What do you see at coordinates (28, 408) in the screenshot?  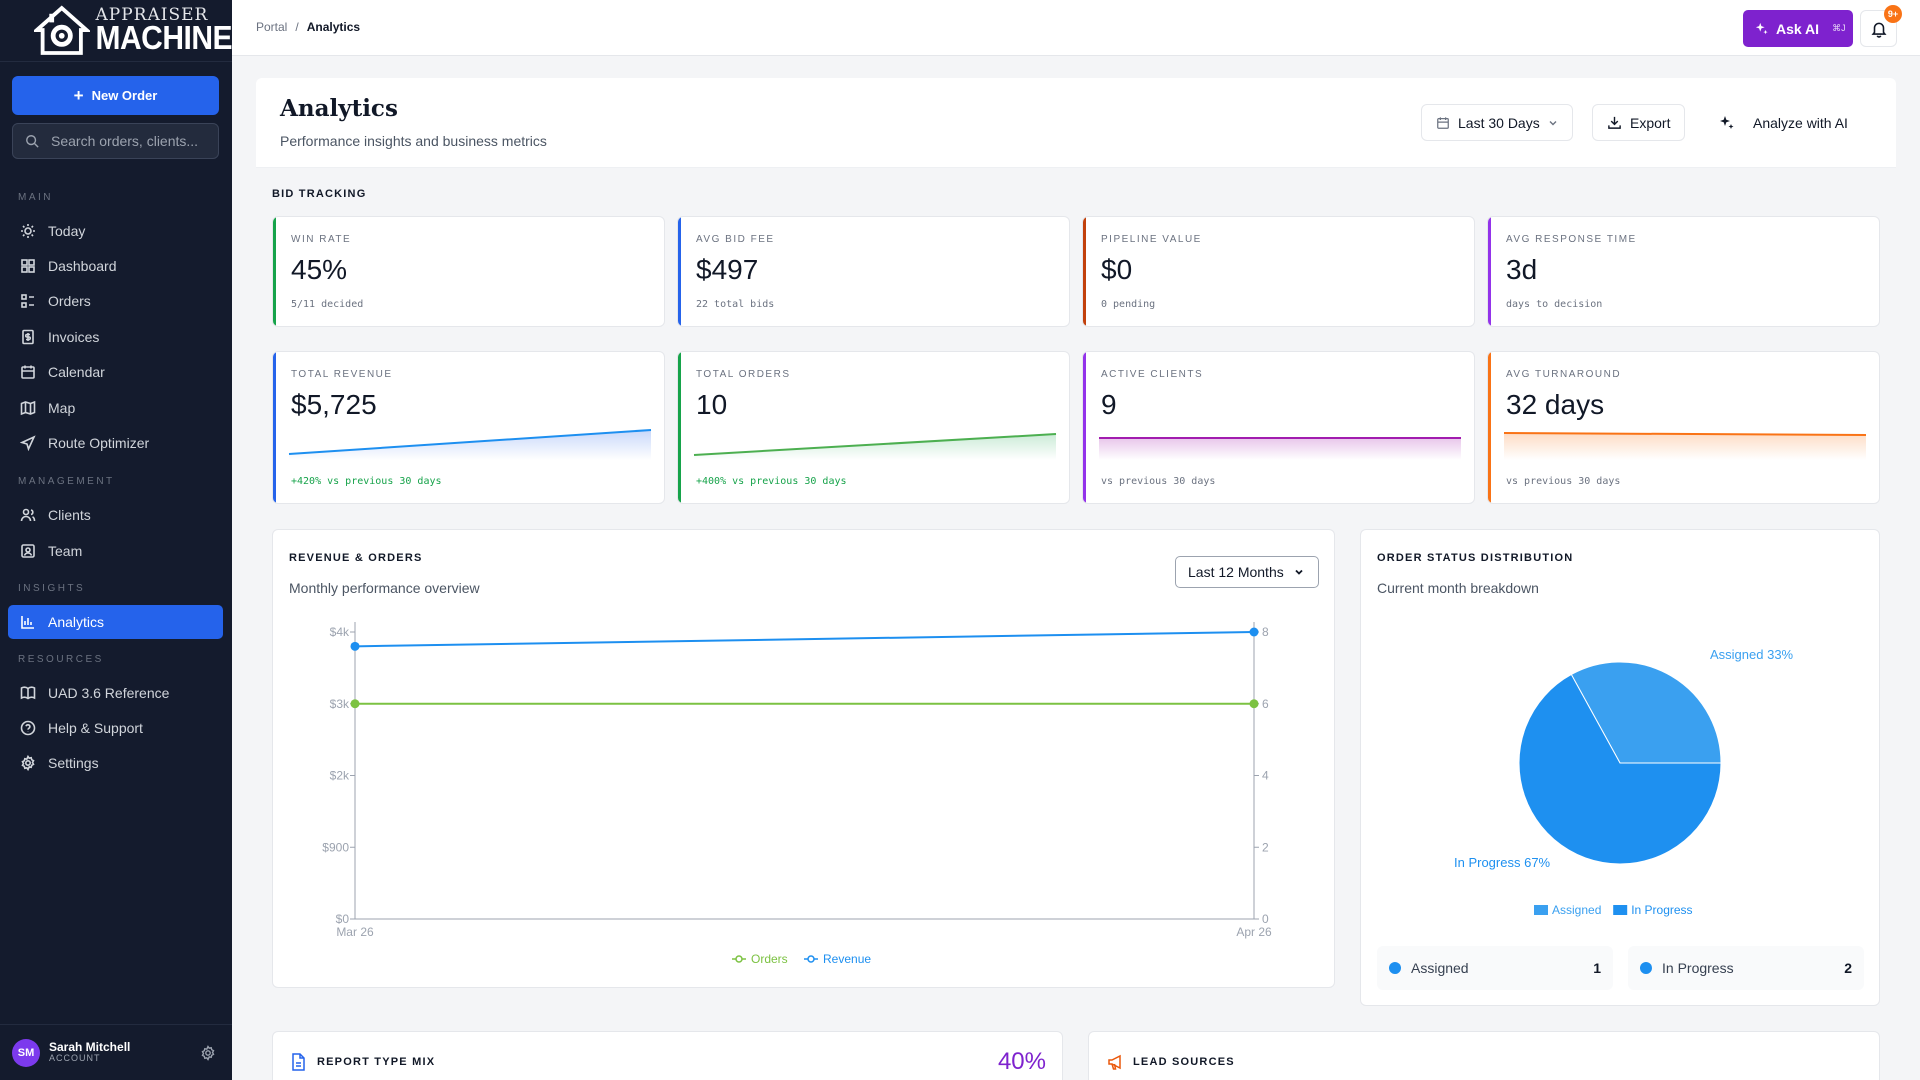 I see `map-icon` at bounding box center [28, 408].